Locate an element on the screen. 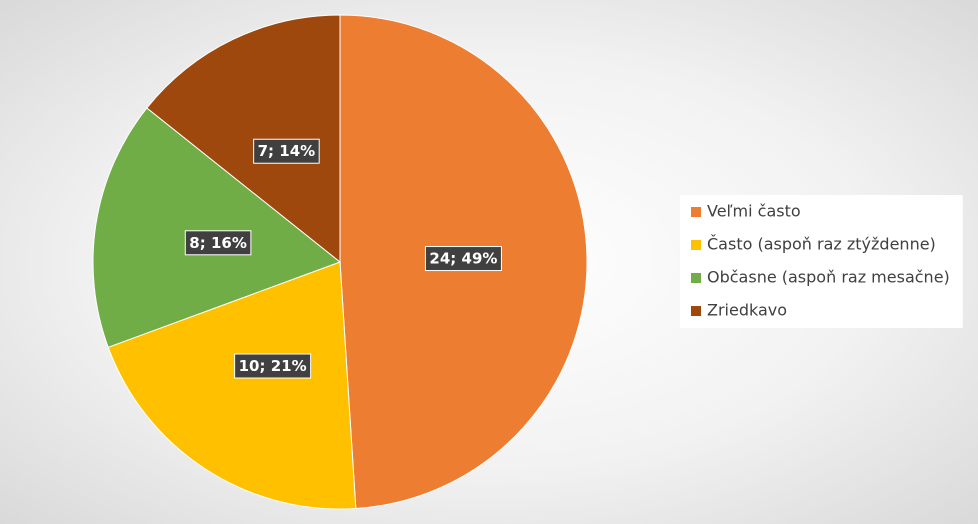 The width and height of the screenshot is (978, 524). data-label-text: 24; 49% is located at coordinates (463, 259).